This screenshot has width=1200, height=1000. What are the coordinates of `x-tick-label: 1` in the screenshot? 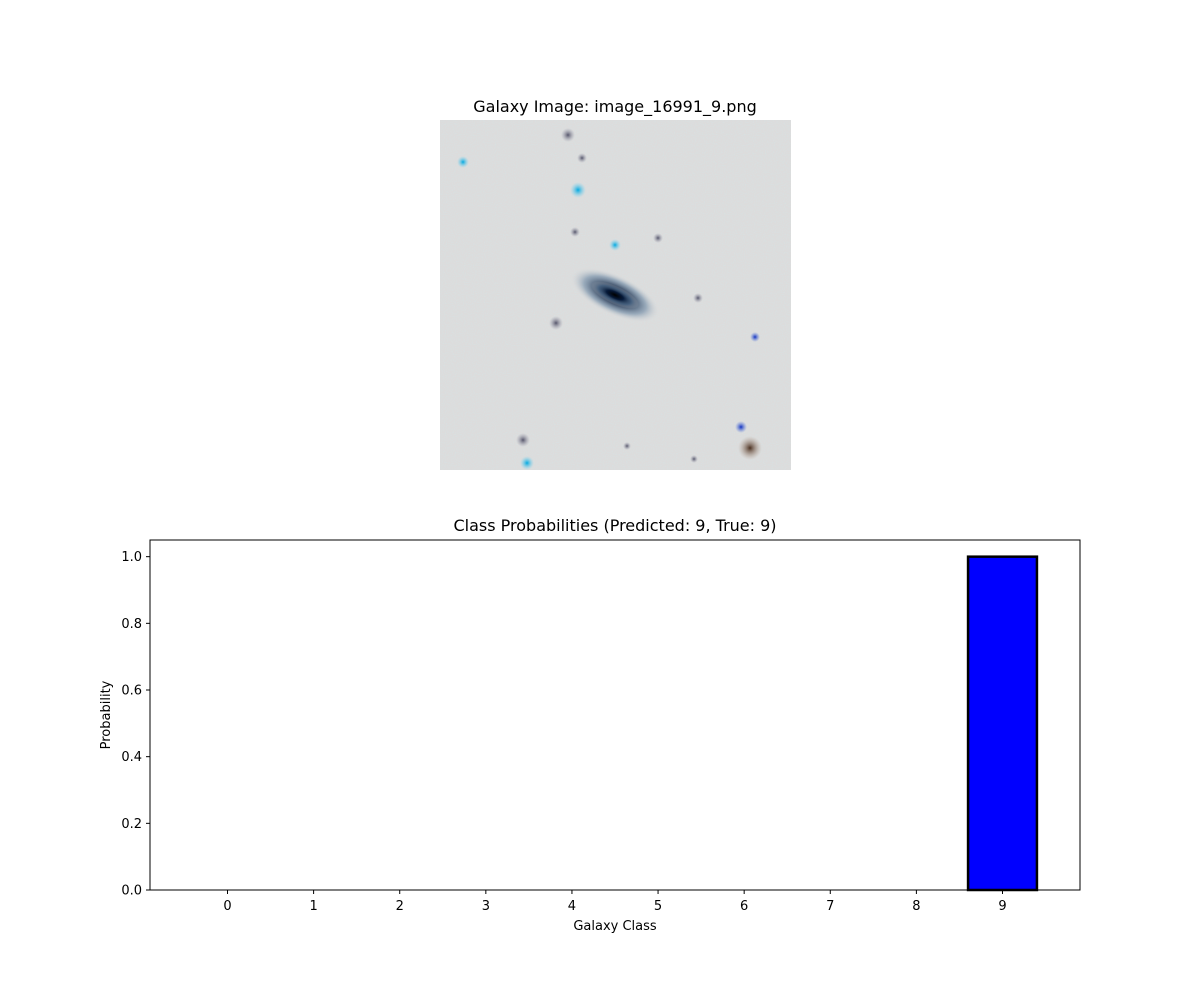 It's located at (313, 906).